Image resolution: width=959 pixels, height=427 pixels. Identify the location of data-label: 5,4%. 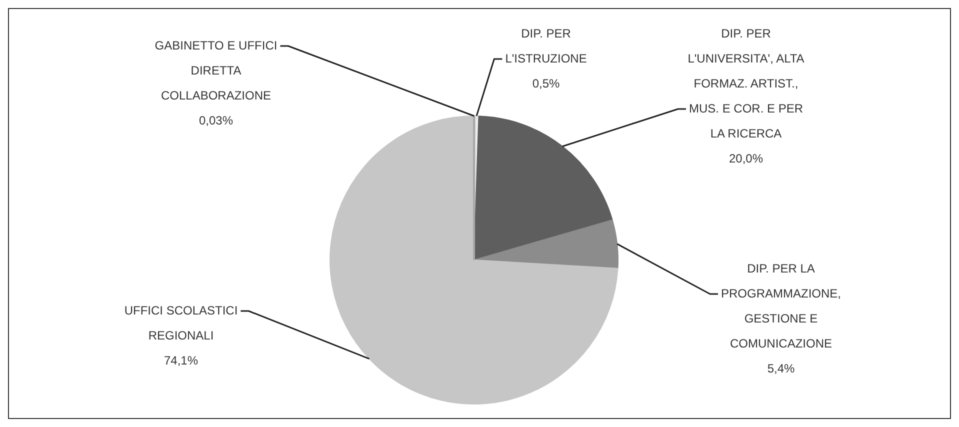
(781, 368).